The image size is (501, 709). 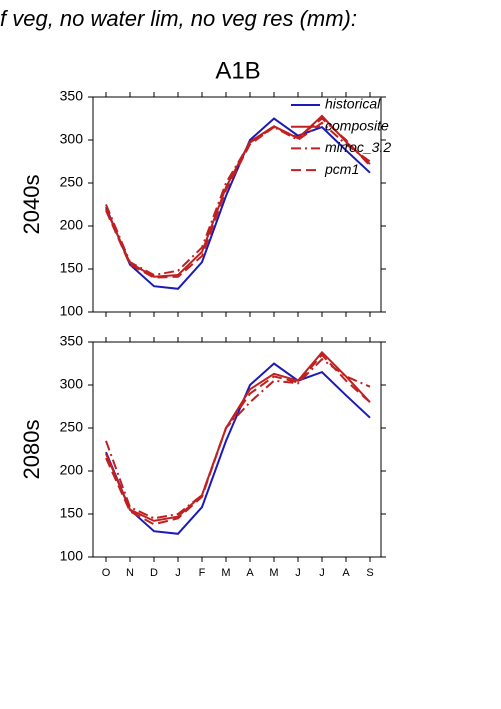 I want to click on legend-label: pcm1, so click(x=341, y=169).